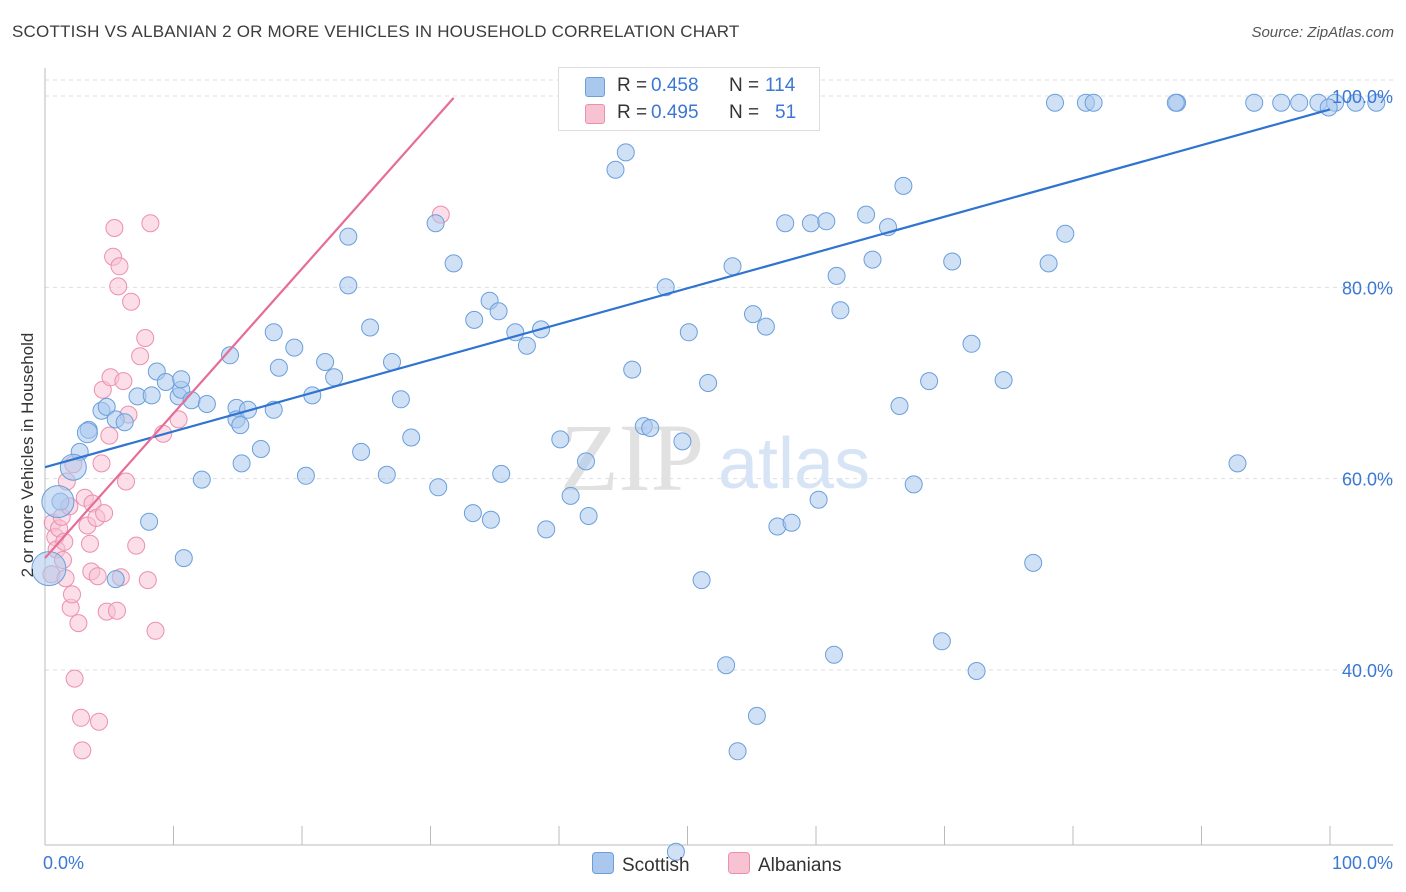 This screenshot has height=892, width=1406. Describe the element at coordinates (739, 863) in the screenshot. I see `albanian-legend-swatch` at that location.